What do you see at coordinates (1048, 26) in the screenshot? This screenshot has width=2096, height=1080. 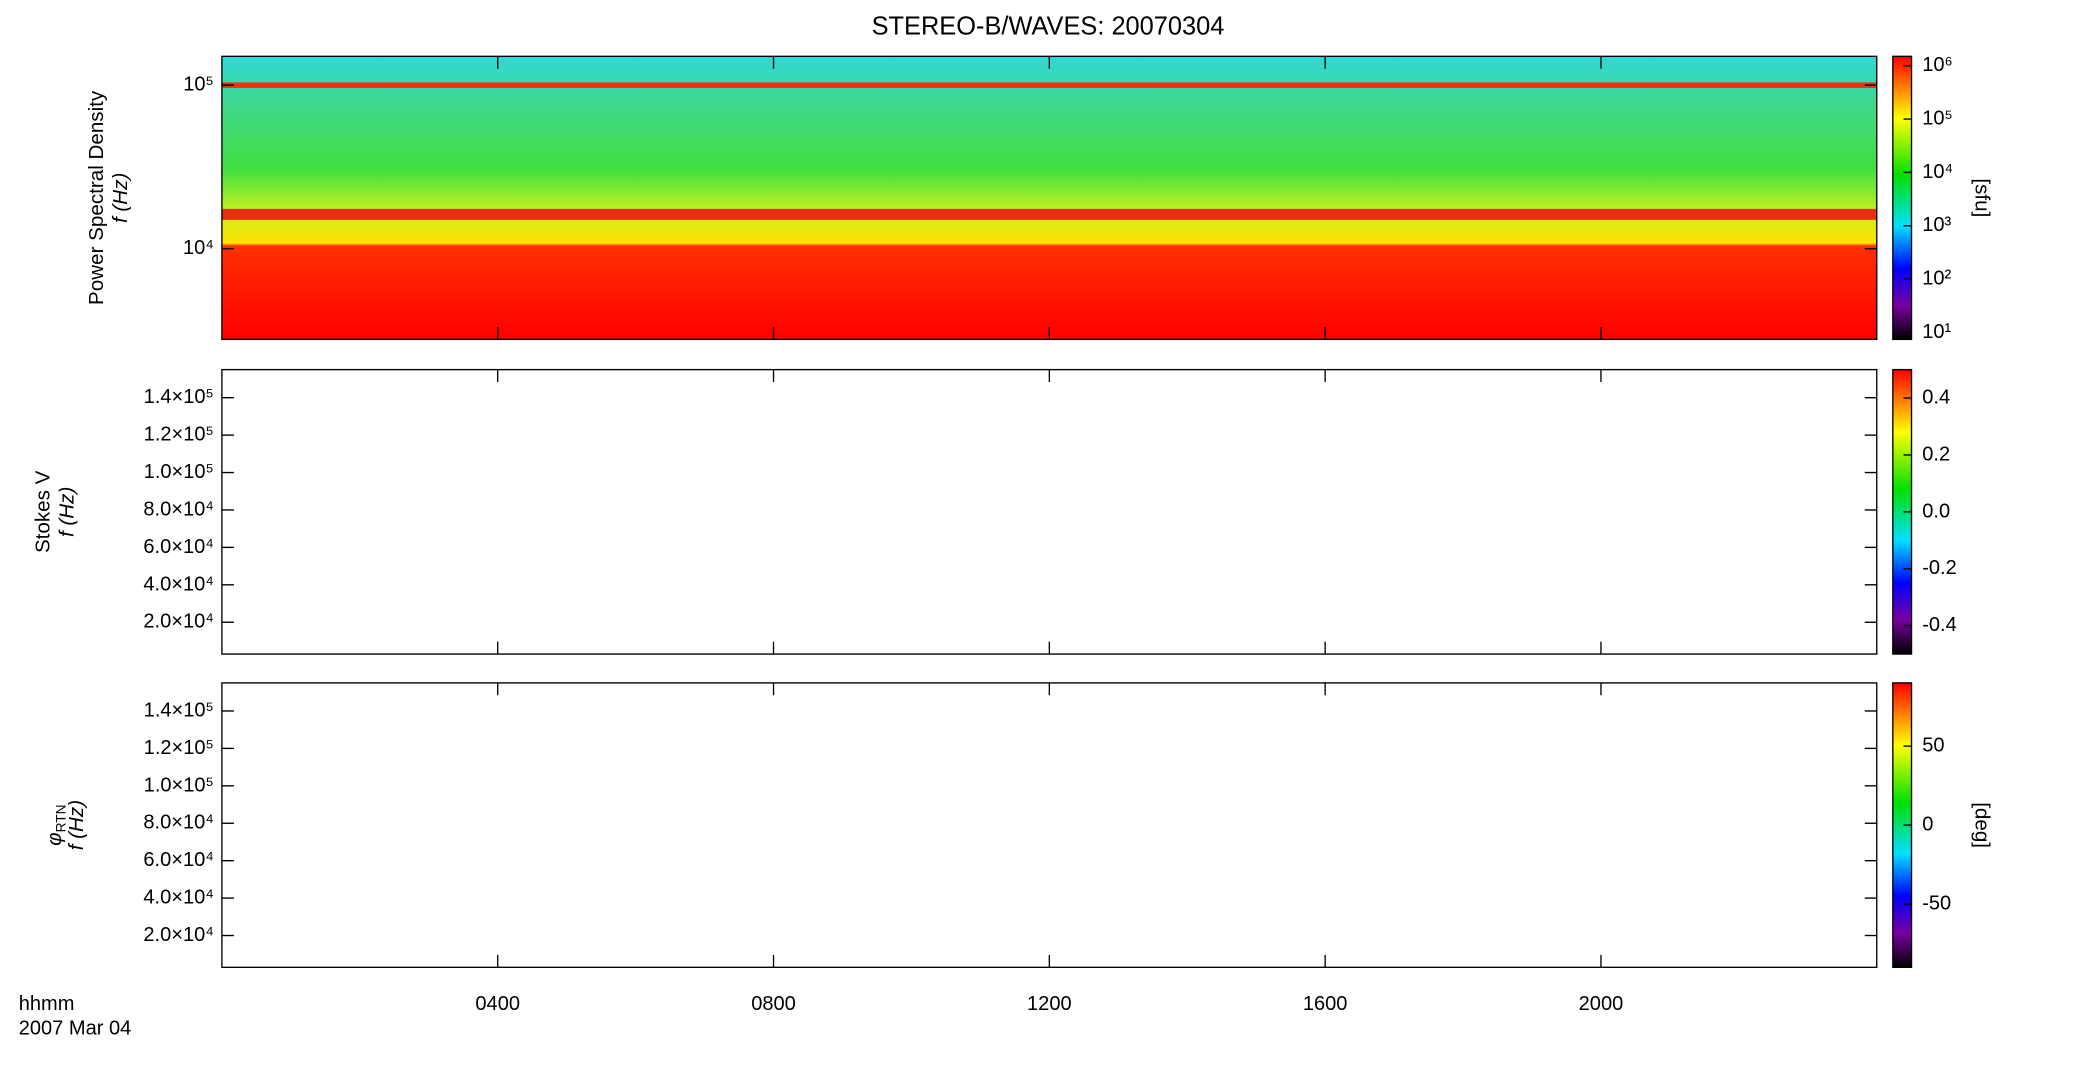 I see `chart-title: STEREO-B/WAVES: 20070304` at bounding box center [1048, 26].